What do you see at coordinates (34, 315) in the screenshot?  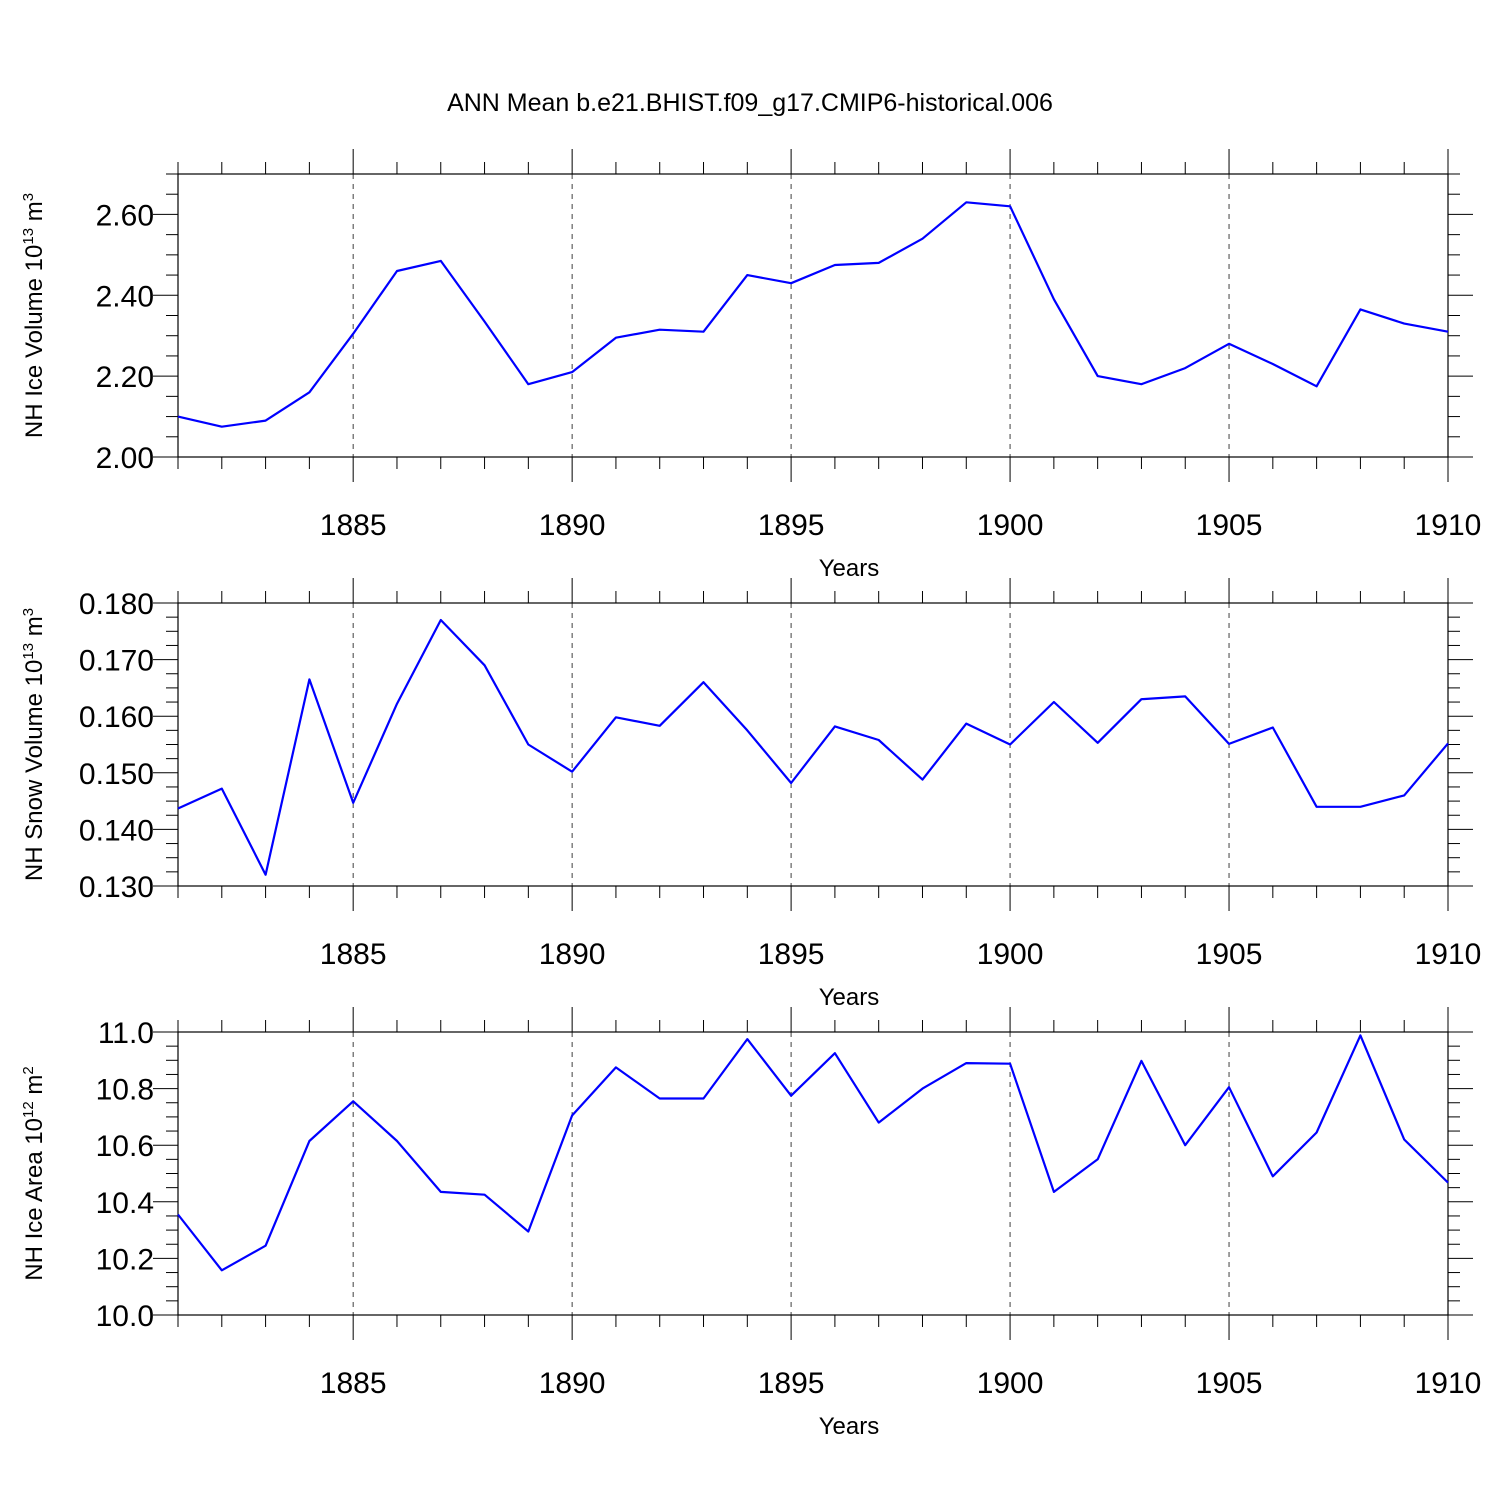 I see `y-axis-title: NH Ice Volume 1013 m3` at bounding box center [34, 315].